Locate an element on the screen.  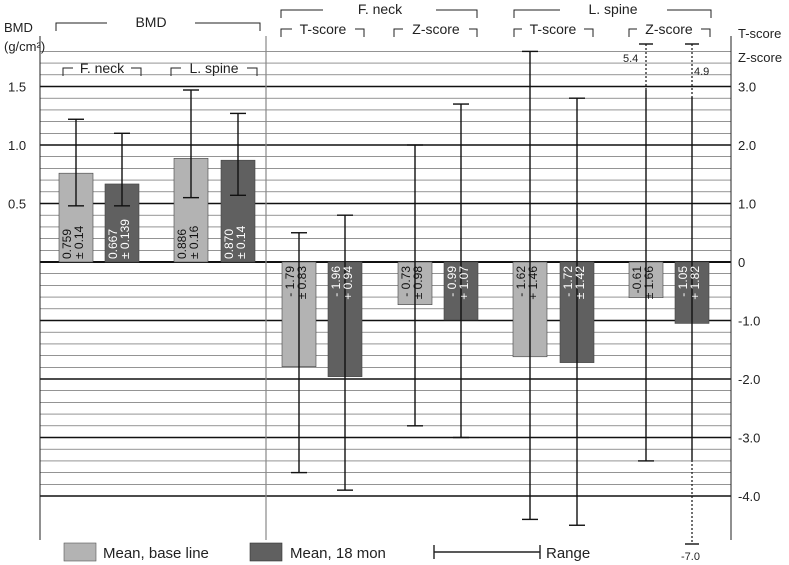
lspine-zscore-bracket is located at coordinates (669, 32).